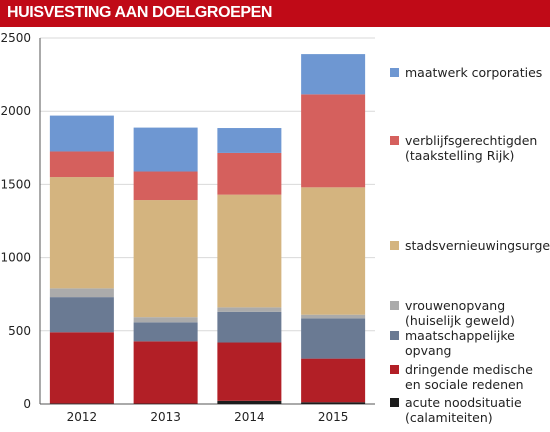 This screenshot has height=432, width=550. What do you see at coordinates (249, 140) in the screenshot?
I see `bar-segment-2014-s6` at bounding box center [249, 140].